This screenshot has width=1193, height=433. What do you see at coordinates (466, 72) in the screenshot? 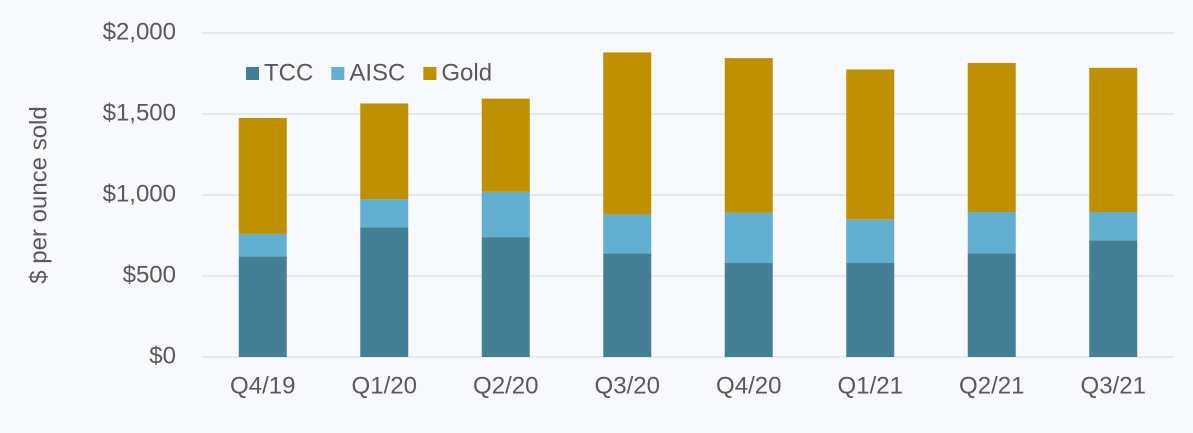
I see `legend-label: Gold` at bounding box center [466, 72].